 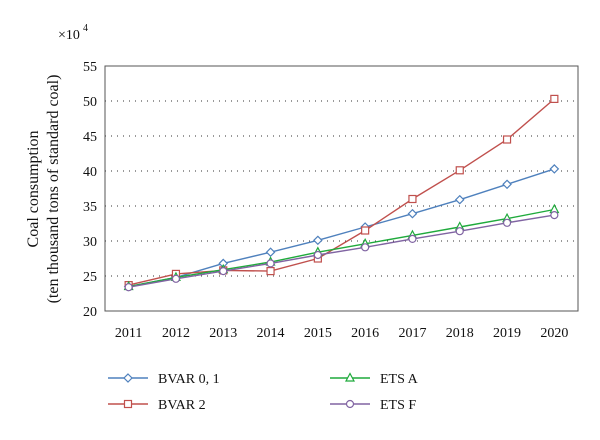 I want to click on x-axis-ticks: 2011 2012 2013 2014 2015 2016 2017 2018 2019 2020, so click(x=341, y=333).